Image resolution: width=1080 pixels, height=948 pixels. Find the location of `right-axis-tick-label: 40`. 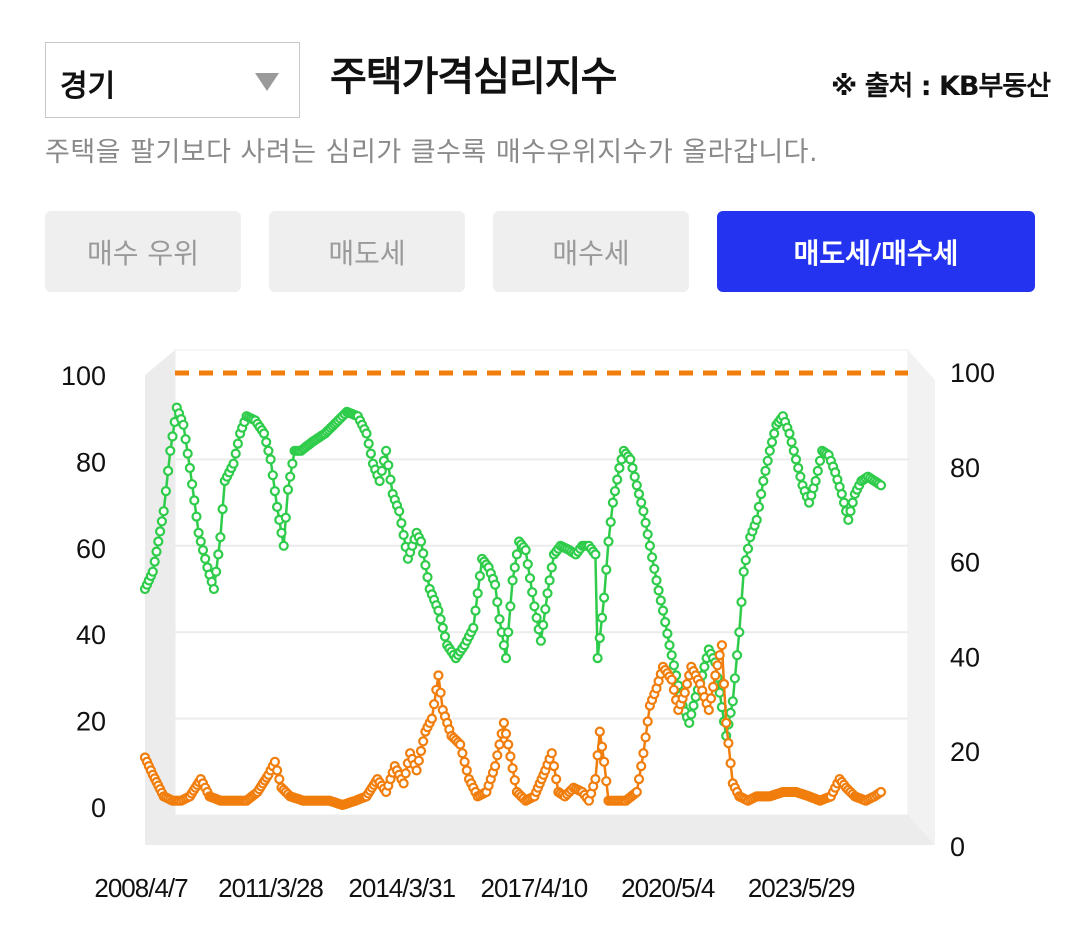

right-axis-tick-label: 40 is located at coordinates (965, 657).